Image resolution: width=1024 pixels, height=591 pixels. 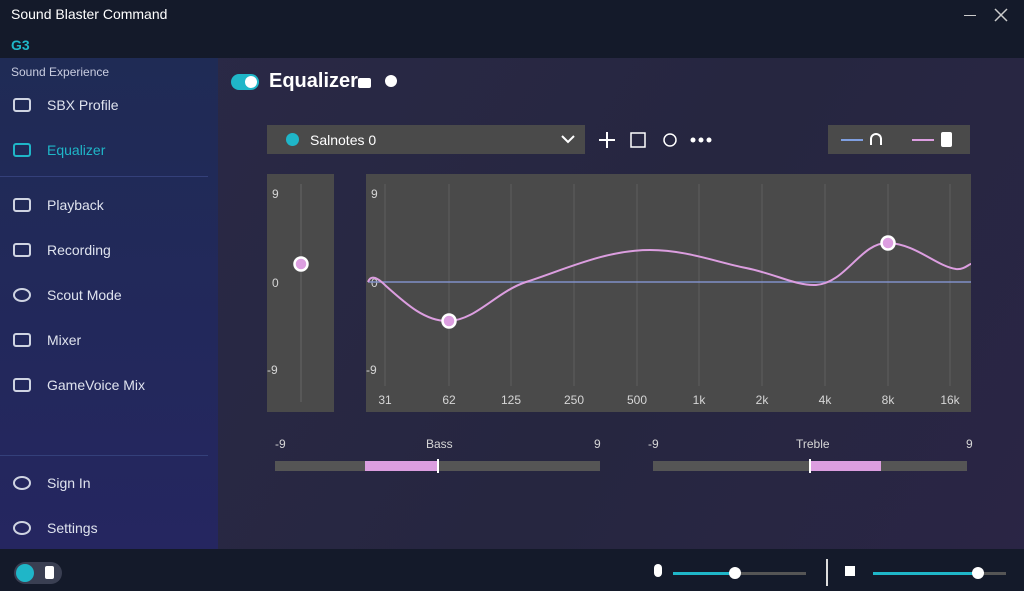 I want to click on bass-fill, so click(x=401, y=466).